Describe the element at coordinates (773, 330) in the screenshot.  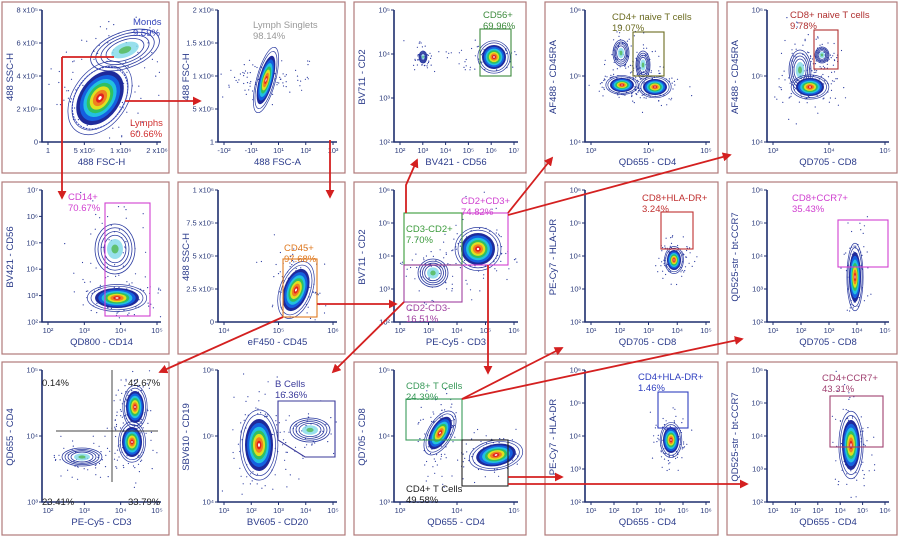
I see `x-tick-label: 10¹` at that location.